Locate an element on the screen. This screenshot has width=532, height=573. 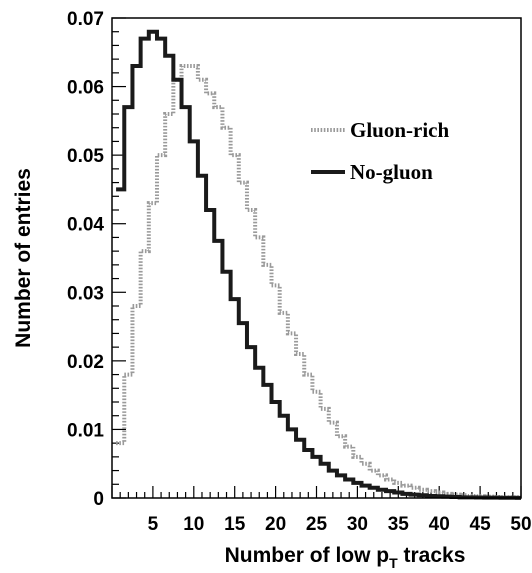
y-axis-title: Number of entries is located at coordinates (23, 258).